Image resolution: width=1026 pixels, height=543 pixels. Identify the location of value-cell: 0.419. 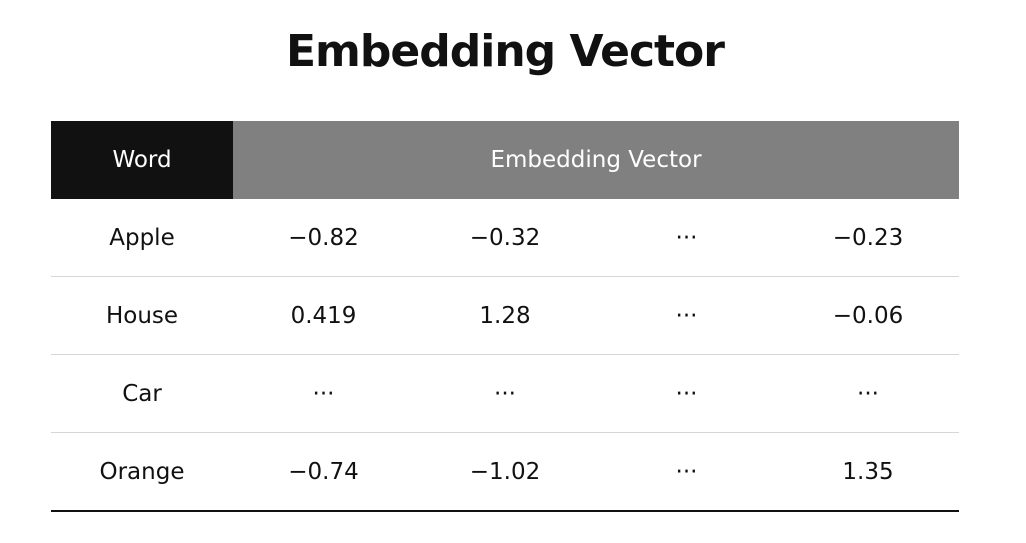
(323, 315).